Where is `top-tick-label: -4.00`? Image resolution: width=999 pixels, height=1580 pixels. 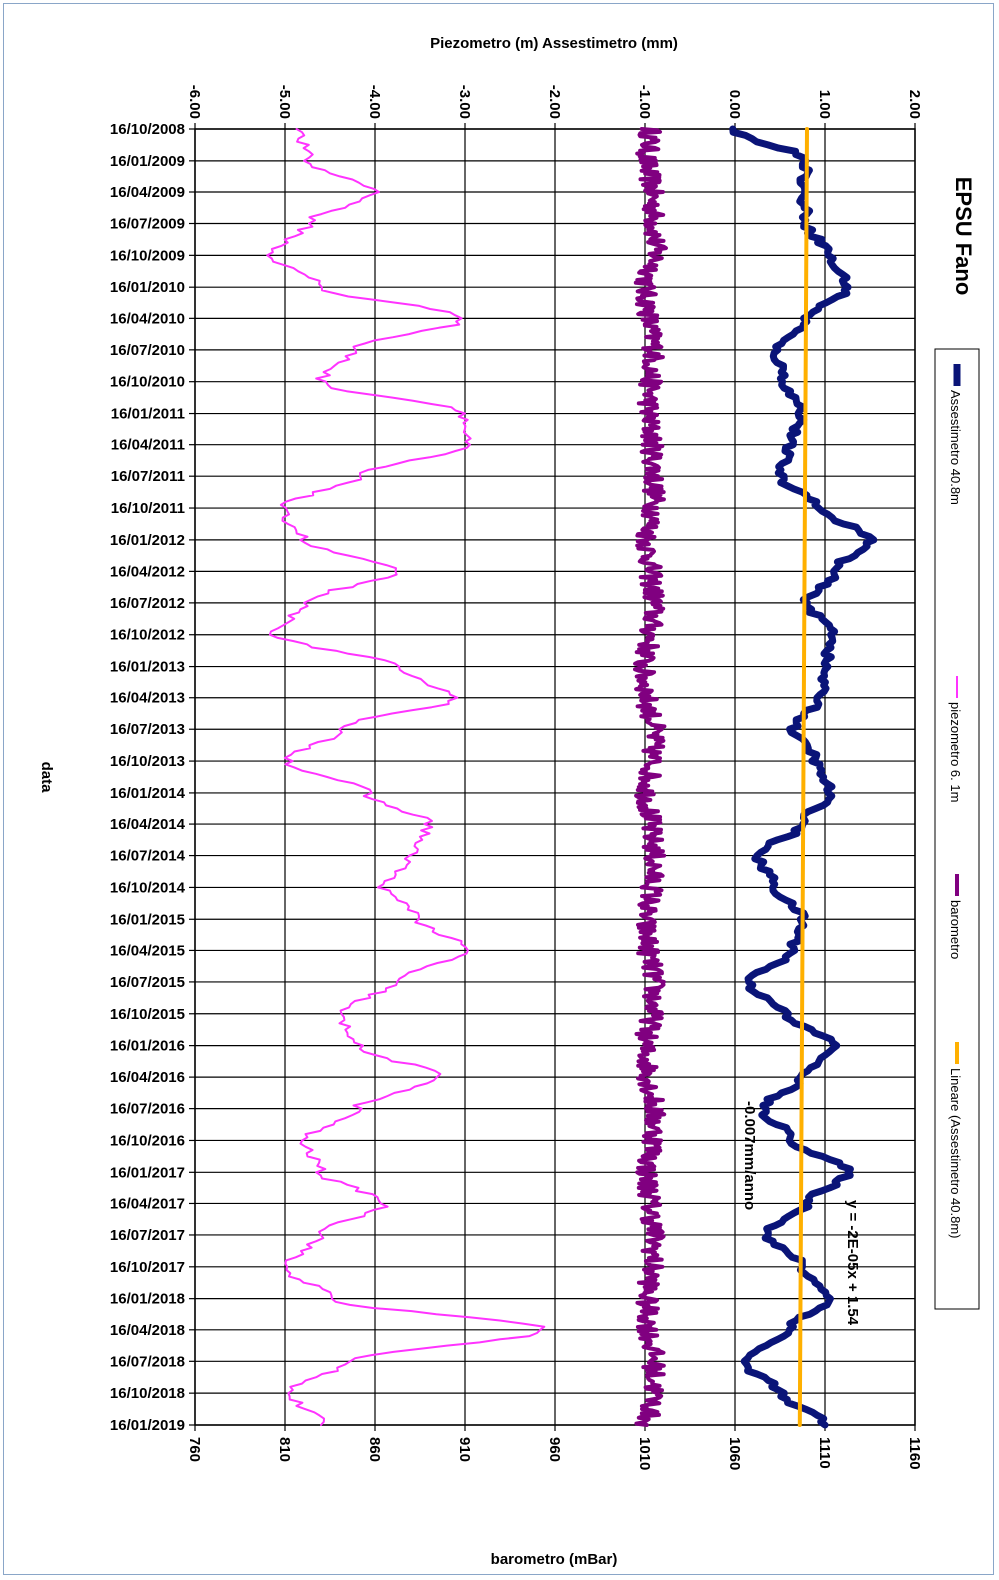
top-tick-label: -4.00 is located at coordinates (374, 102).